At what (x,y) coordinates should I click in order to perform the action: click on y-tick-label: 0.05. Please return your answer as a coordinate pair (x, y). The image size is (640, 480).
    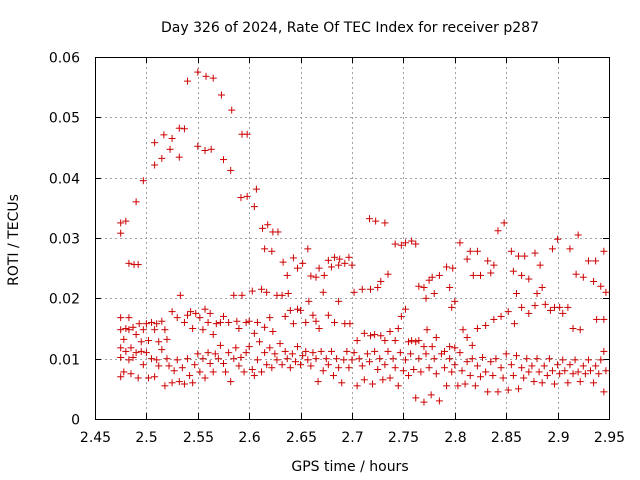
    Looking at the image, I should click on (64, 119).